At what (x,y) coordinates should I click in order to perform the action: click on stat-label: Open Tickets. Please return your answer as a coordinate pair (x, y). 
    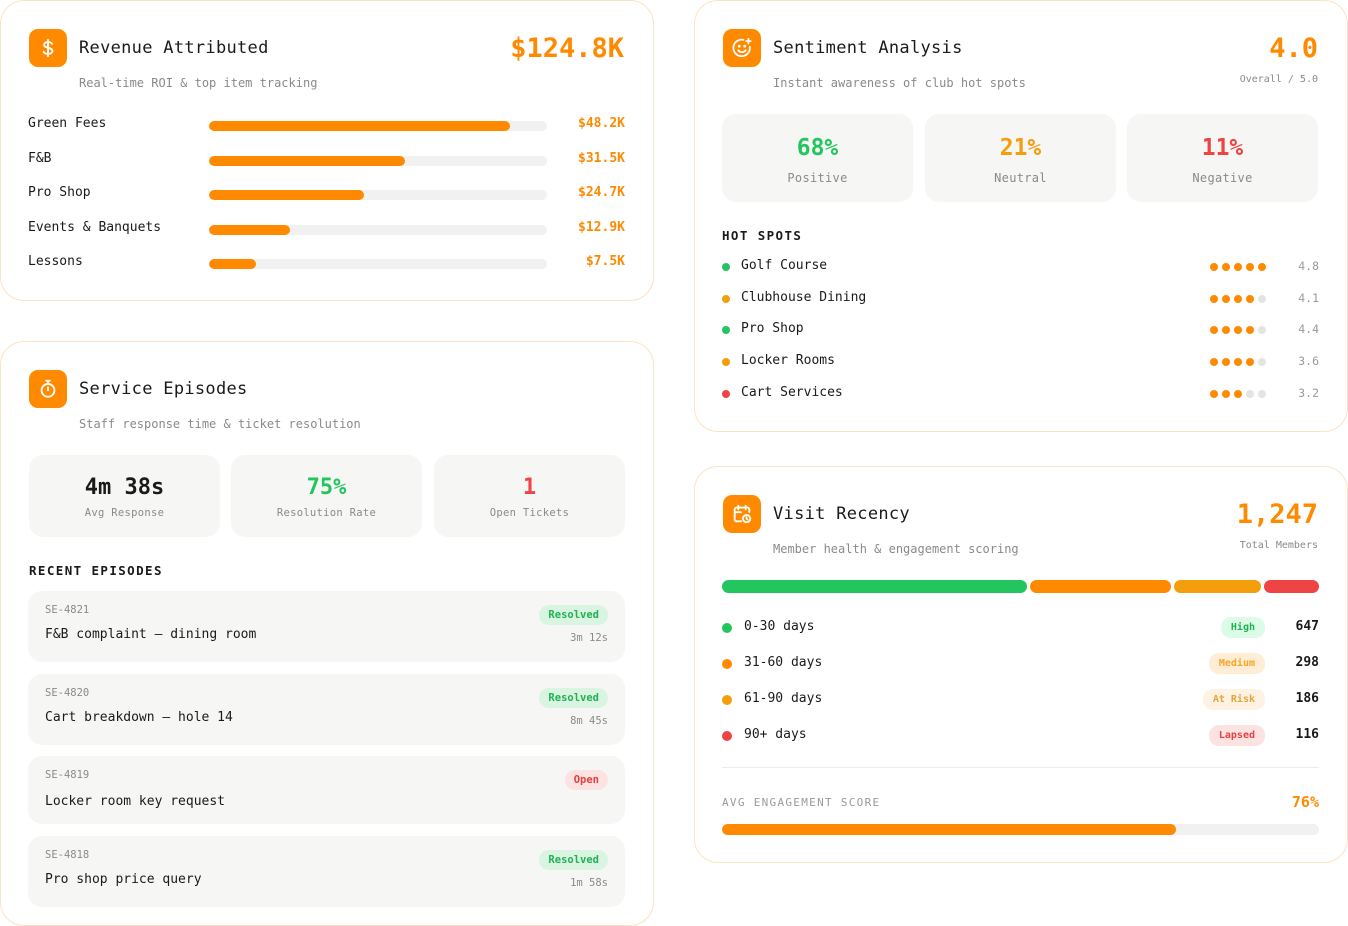
    Looking at the image, I should click on (529, 513).